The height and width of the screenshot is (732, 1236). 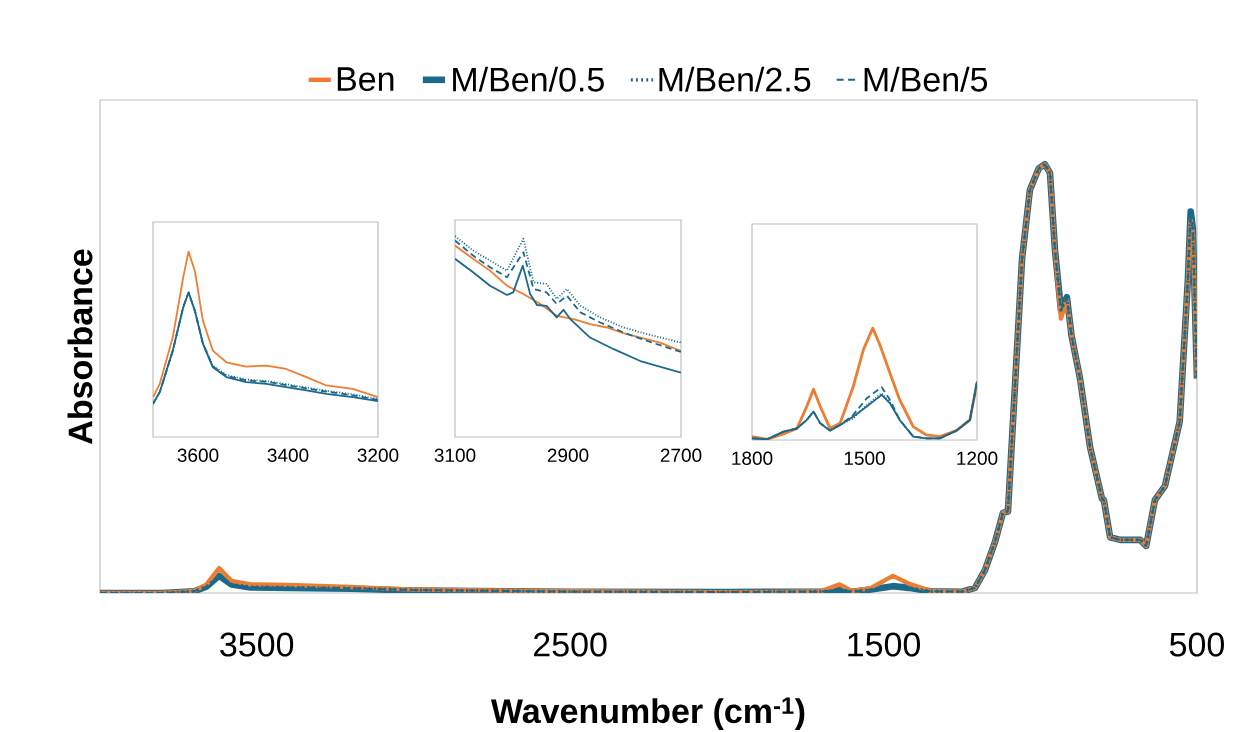 What do you see at coordinates (926, 79) in the screenshot?
I see `legend-label: M/Ben/5` at bounding box center [926, 79].